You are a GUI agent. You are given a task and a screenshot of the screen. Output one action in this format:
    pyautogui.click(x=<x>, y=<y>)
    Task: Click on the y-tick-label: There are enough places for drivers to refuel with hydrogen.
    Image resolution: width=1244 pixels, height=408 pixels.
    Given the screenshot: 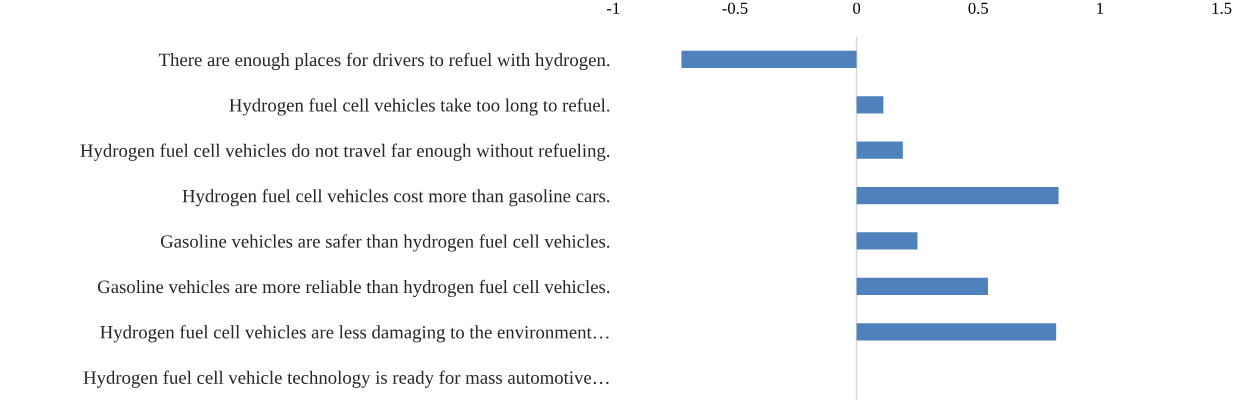 What is the action you would take?
    pyautogui.click(x=384, y=61)
    